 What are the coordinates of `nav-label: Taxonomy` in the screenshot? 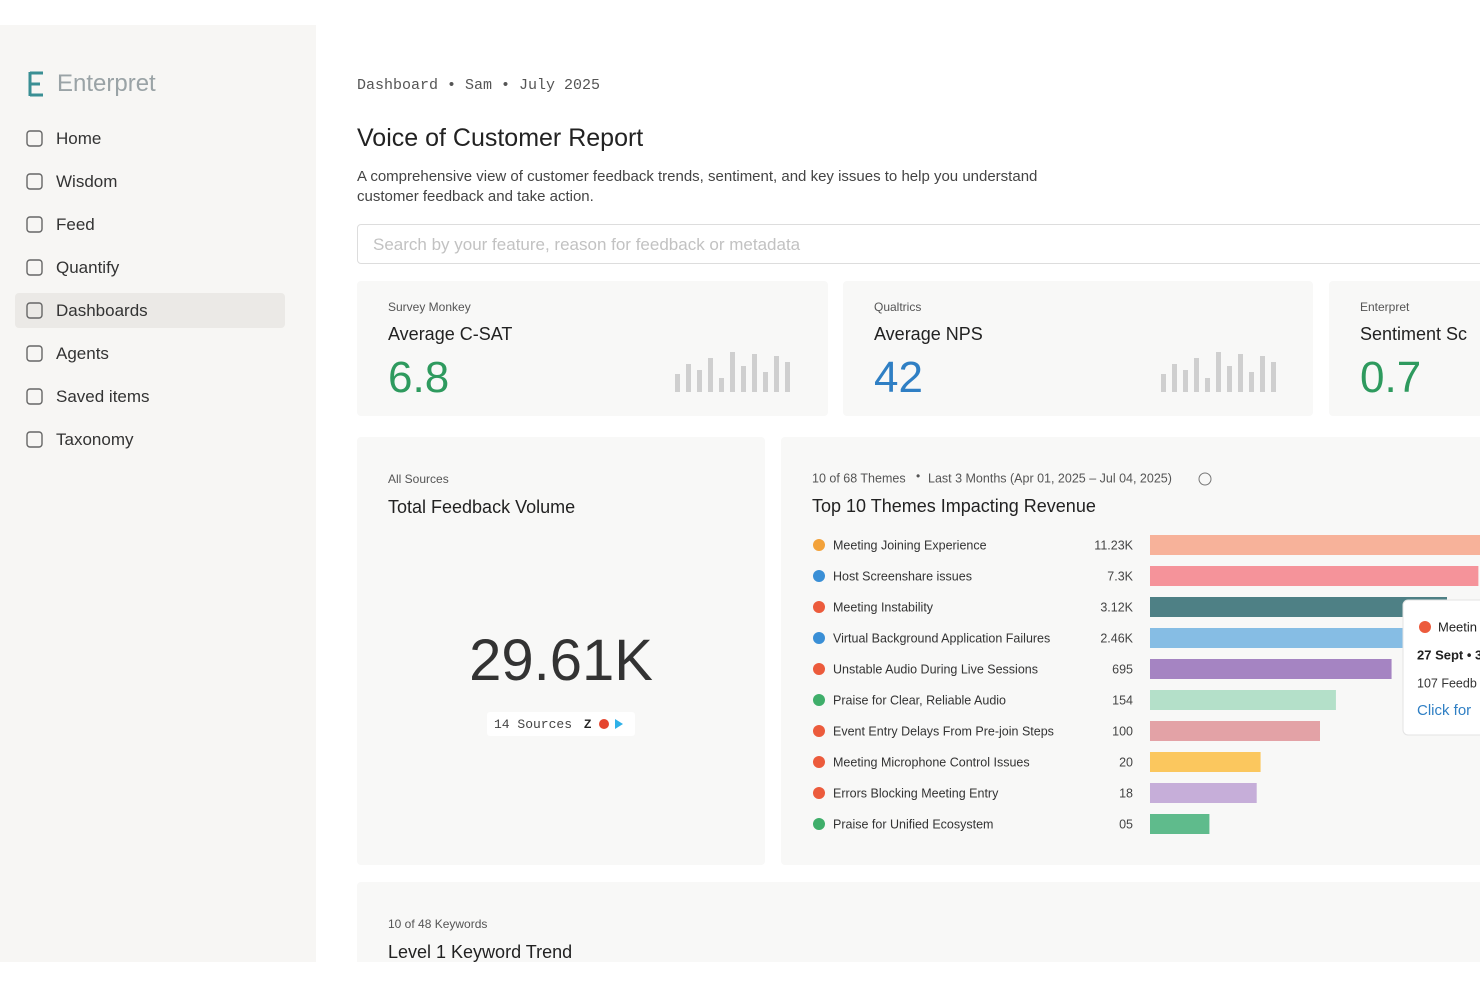 It's located at (95, 439).